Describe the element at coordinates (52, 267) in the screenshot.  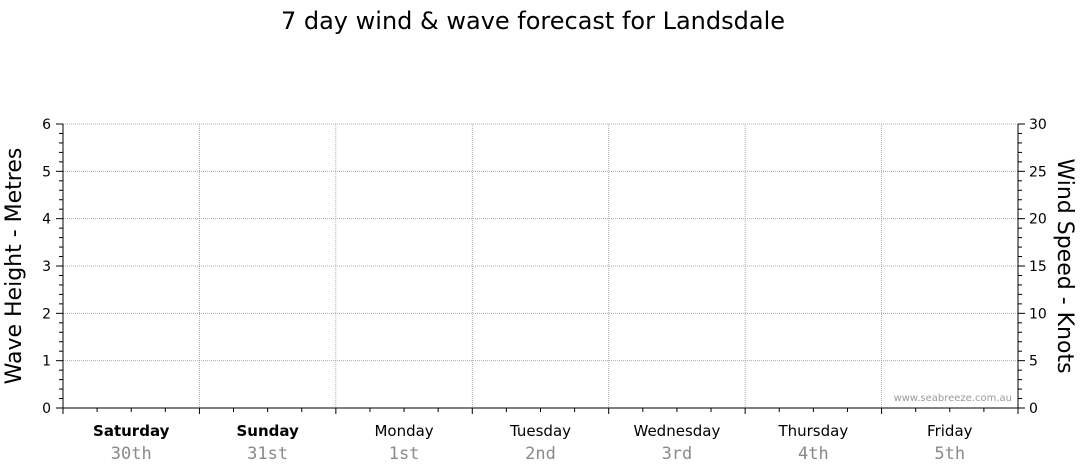
I see `left-y-axis: 0 1 2 3 4 5 6` at that location.